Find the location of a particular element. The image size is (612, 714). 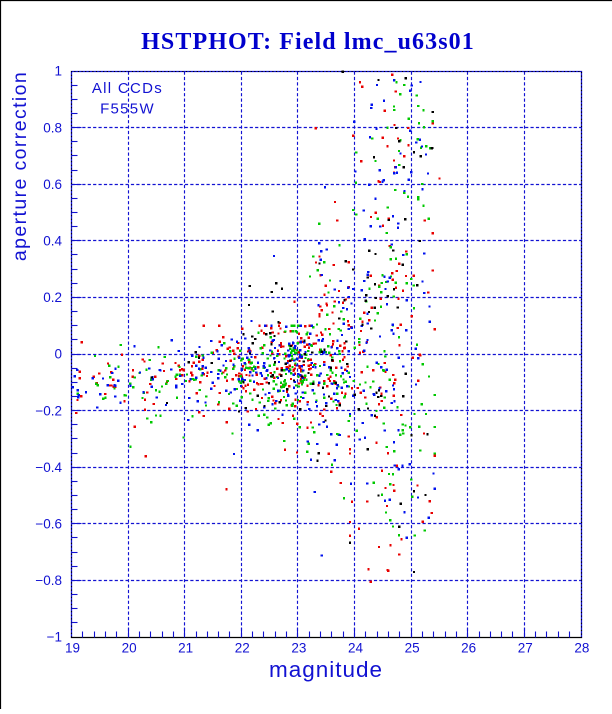

svg-text: 19 is located at coordinates (72, 648).